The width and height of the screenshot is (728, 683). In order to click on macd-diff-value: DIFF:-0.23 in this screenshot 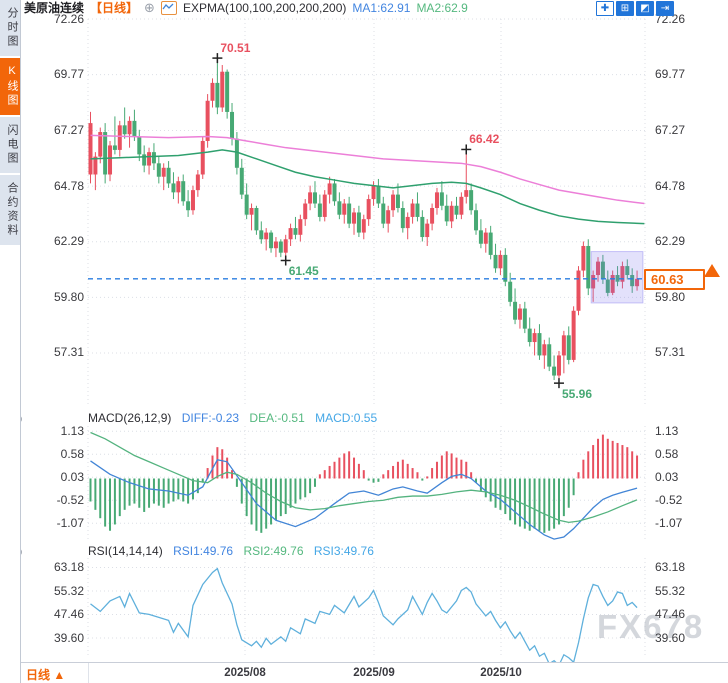, I will do `click(210, 418)`.